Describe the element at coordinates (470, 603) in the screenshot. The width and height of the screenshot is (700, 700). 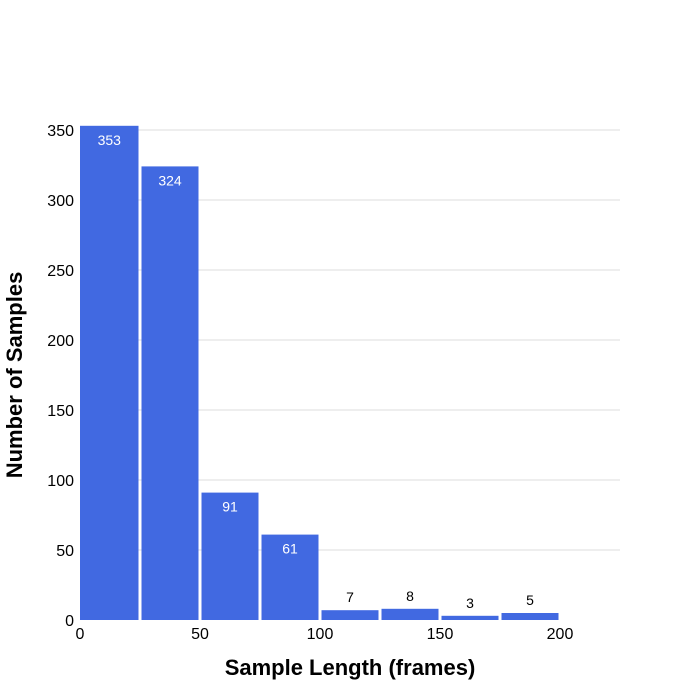
I see `bar-value-label: 3` at that location.